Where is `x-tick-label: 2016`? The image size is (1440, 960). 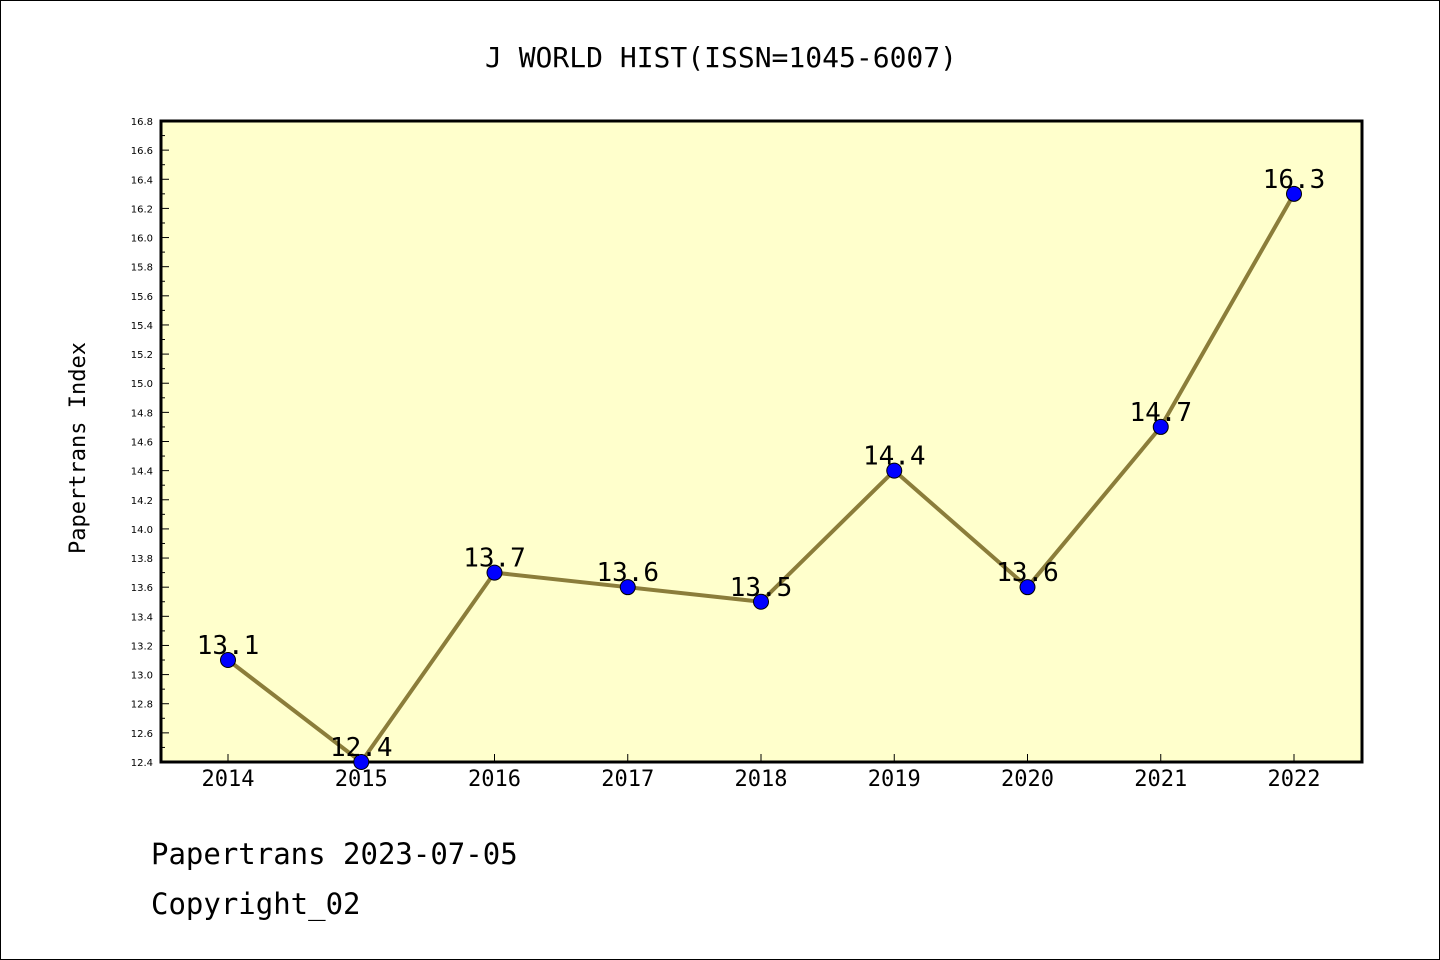 x-tick-label: 2016 is located at coordinates (494, 779).